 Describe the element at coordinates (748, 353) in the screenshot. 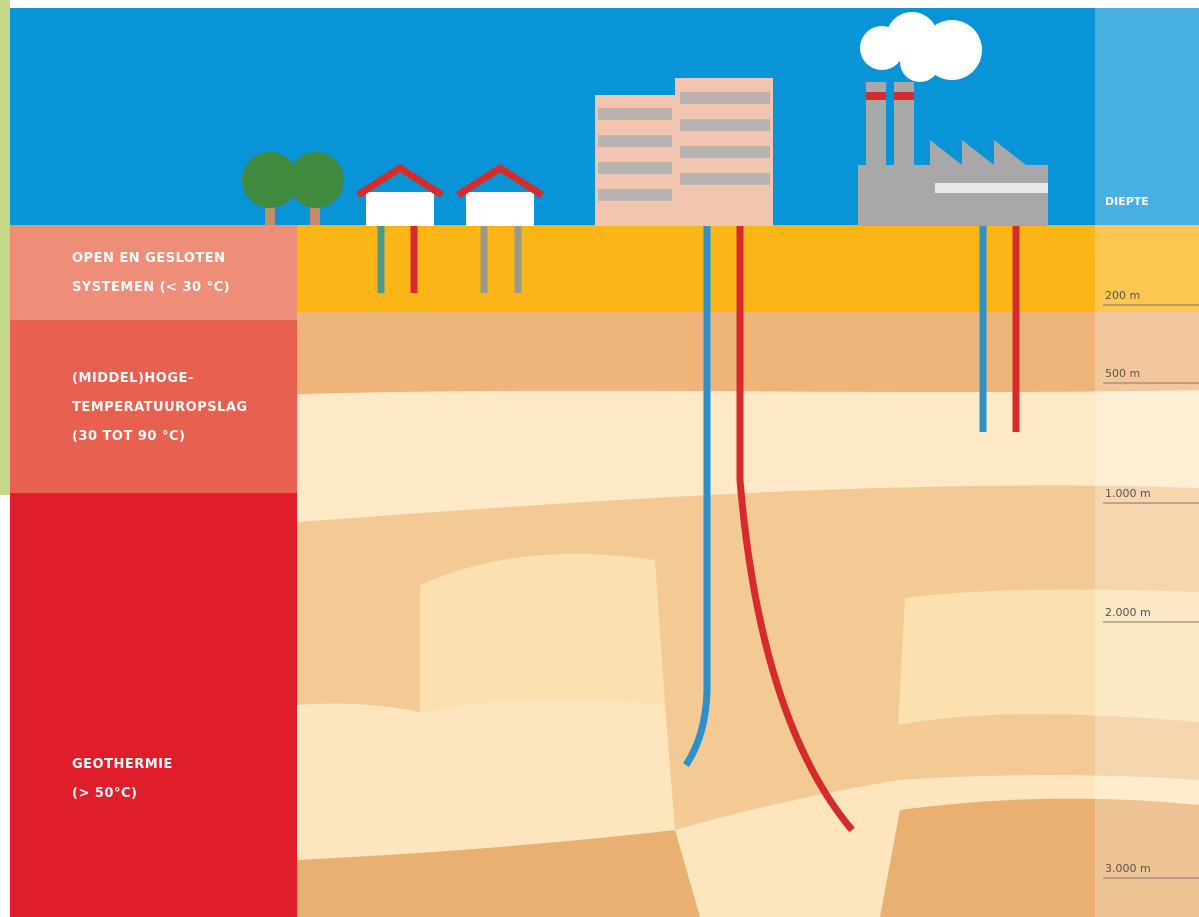

I see `layer-tan` at that location.